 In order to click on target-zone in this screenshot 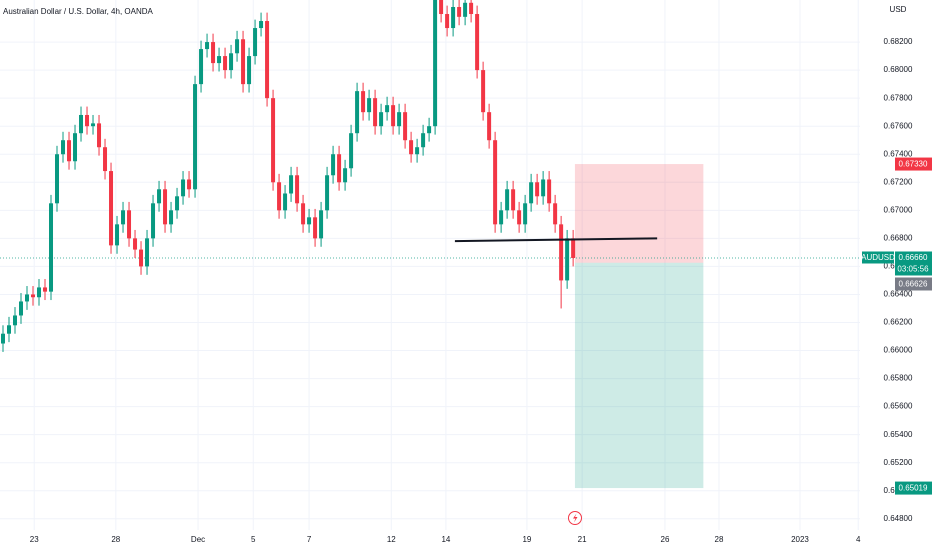, I will do `click(639, 375)`.